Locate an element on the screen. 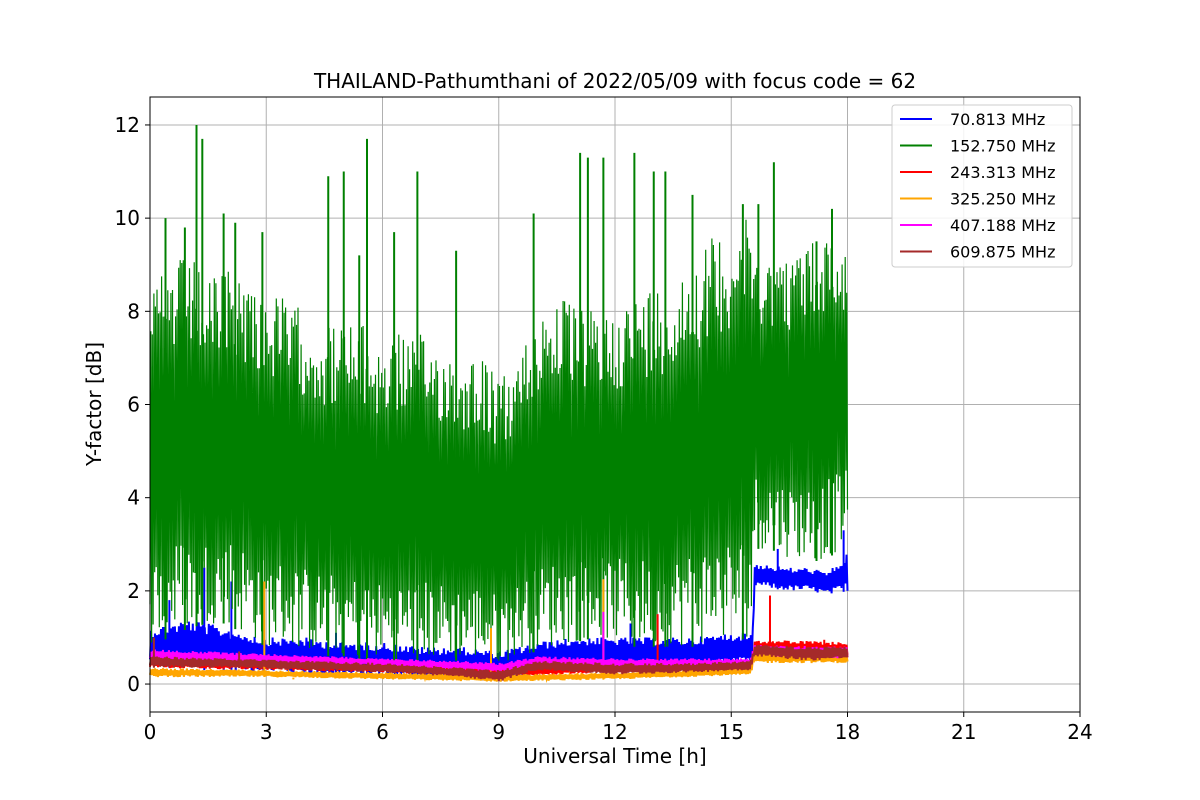 This screenshot has height=800, width=1200. x-tick-label: 12 is located at coordinates (614, 732).